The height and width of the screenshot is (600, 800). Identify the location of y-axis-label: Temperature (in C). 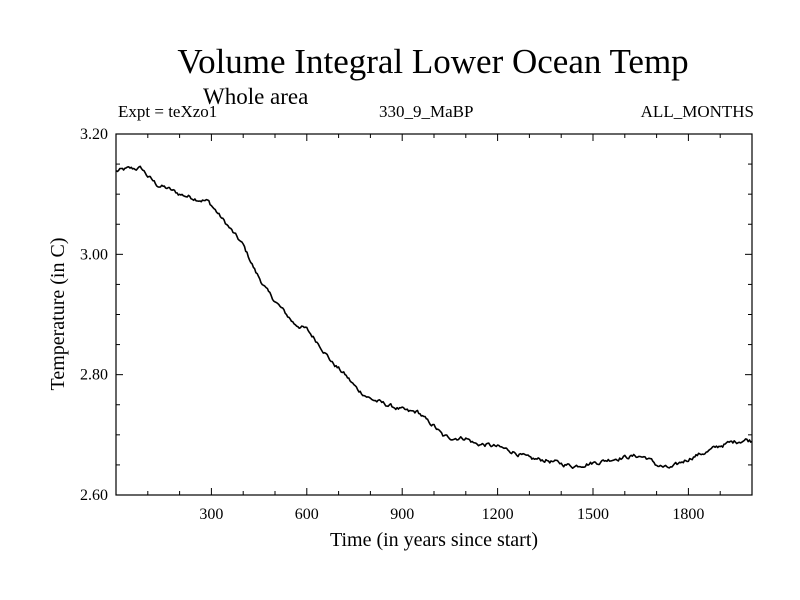
(58, 314).